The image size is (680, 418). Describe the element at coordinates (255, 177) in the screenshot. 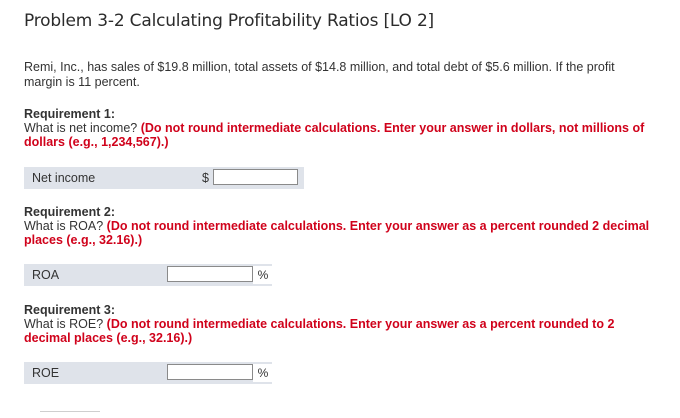

I see `net-income-input` at that location.